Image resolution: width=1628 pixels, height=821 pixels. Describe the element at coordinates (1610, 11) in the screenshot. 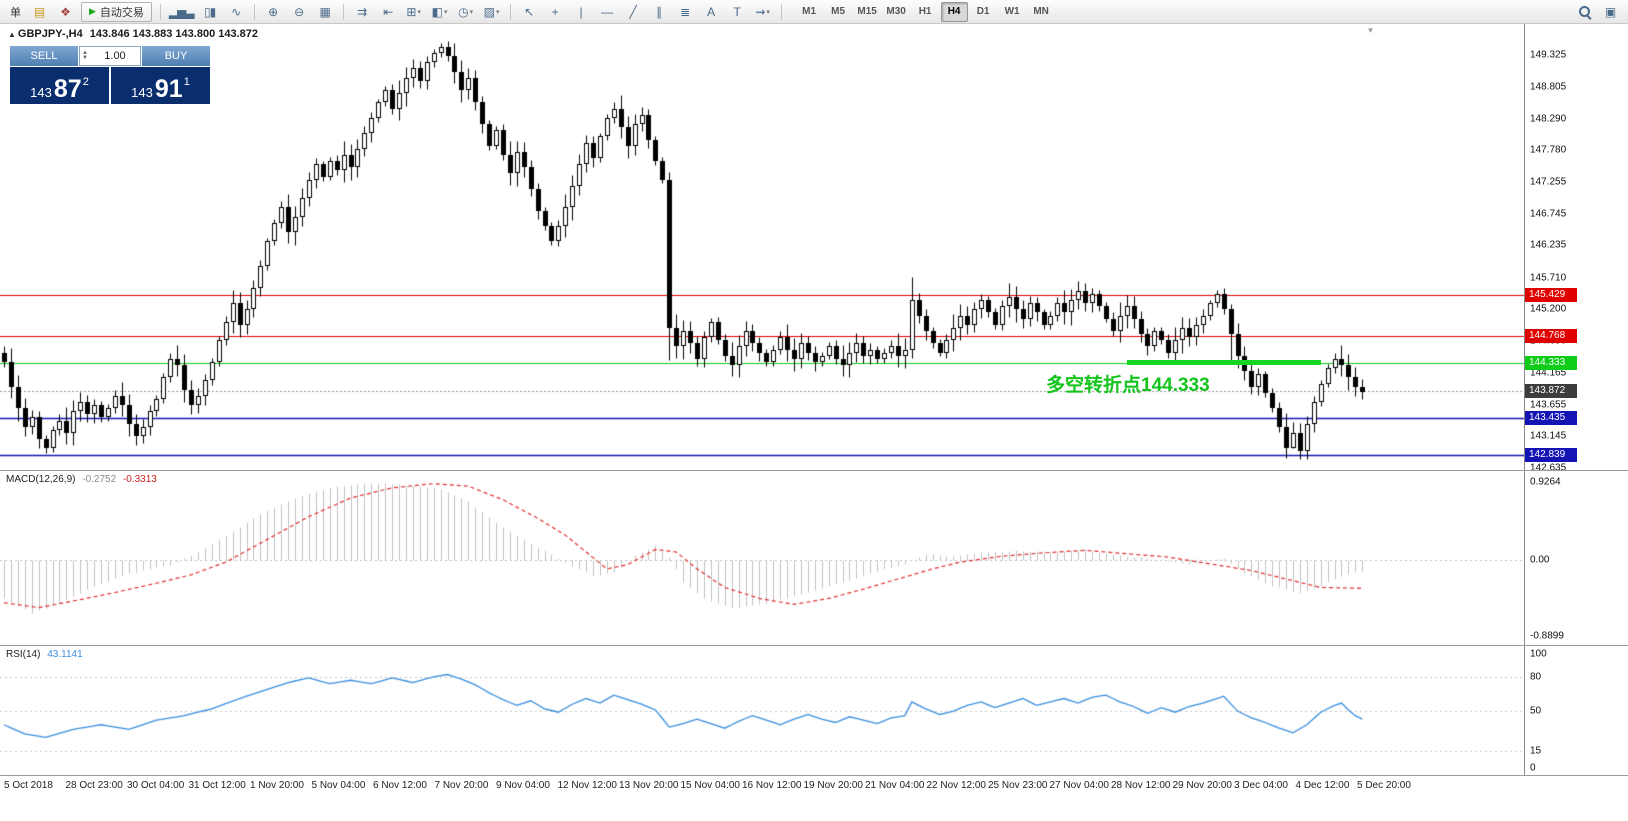

I see `panels-icon: ▣` at that location.